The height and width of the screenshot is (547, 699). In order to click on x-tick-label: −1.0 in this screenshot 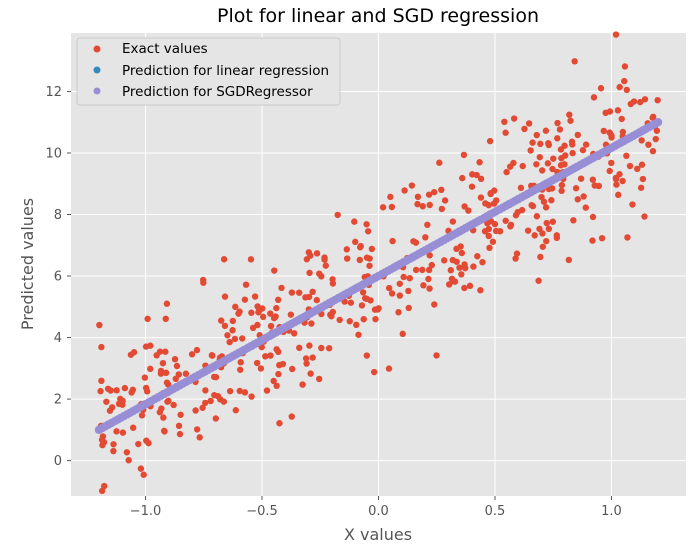, I will do `click(146, 511)`.